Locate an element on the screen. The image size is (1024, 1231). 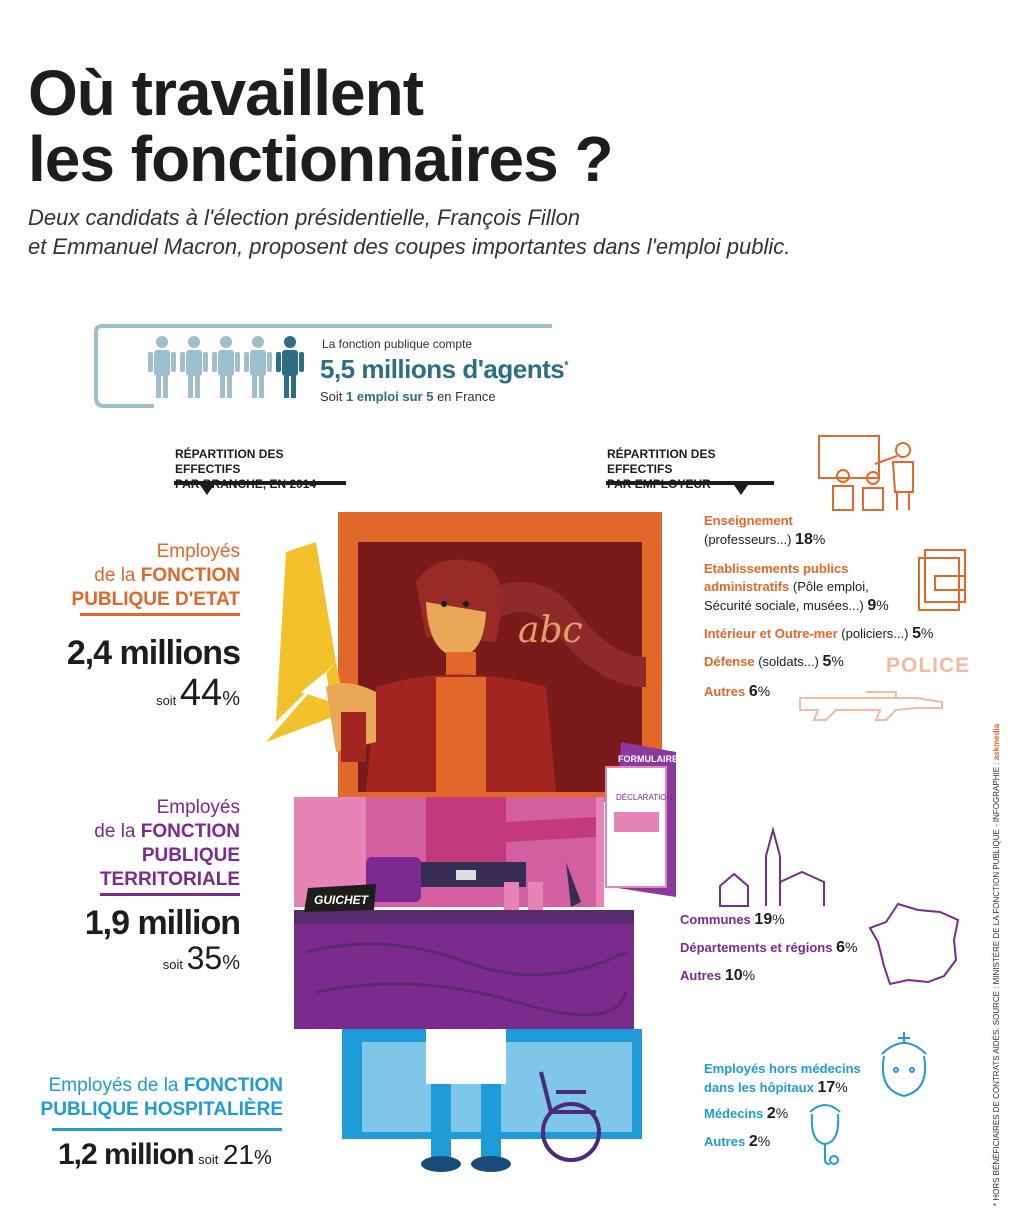
employer-defense: Défense (soldats...) 5% is located at coordinates (794, 661).